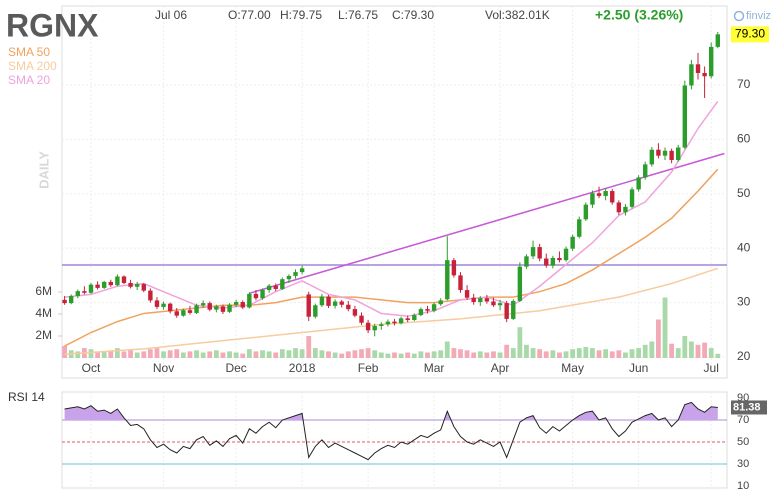 The height and width of the screenshot is (490, 782). What do you see at coordinates (43, 335) in the screenshot?
I see `volume-tick-label: 2M` at bounding box center [43, 335].